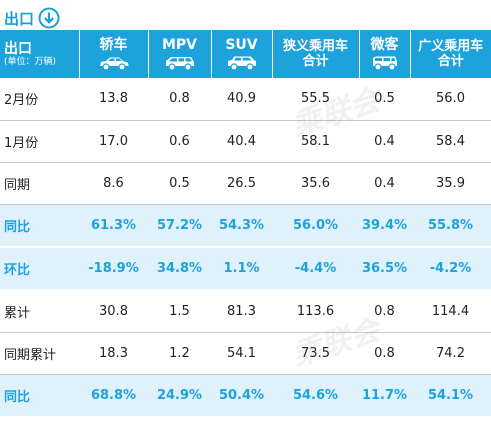  What do you see at coordinates (241, 353) in the screenshot?
I see `table-cell: 54.1` at bounding box center [241, 353].